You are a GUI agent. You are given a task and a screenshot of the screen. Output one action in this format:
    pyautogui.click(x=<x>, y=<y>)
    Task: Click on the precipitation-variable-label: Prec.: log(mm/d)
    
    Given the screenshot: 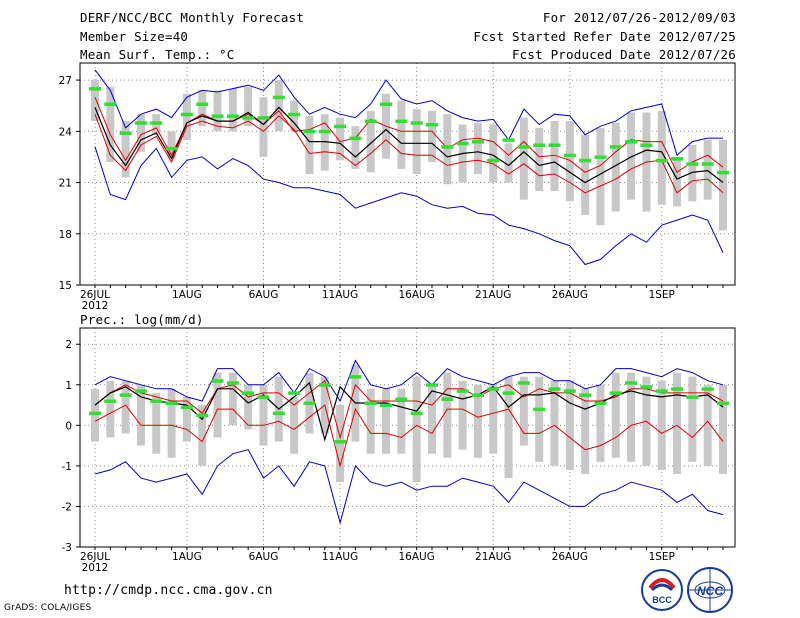 What is the action you would take?
    pyautogui.click(x=142, y=319)
    